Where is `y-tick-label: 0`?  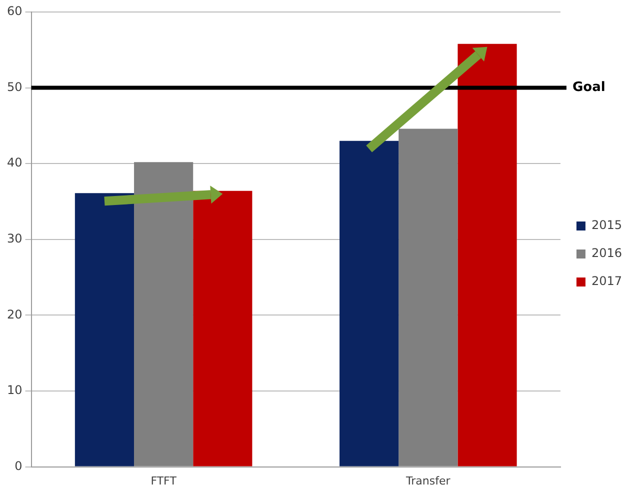 y-tick-label: 0 is located at coordinates (18, 465).